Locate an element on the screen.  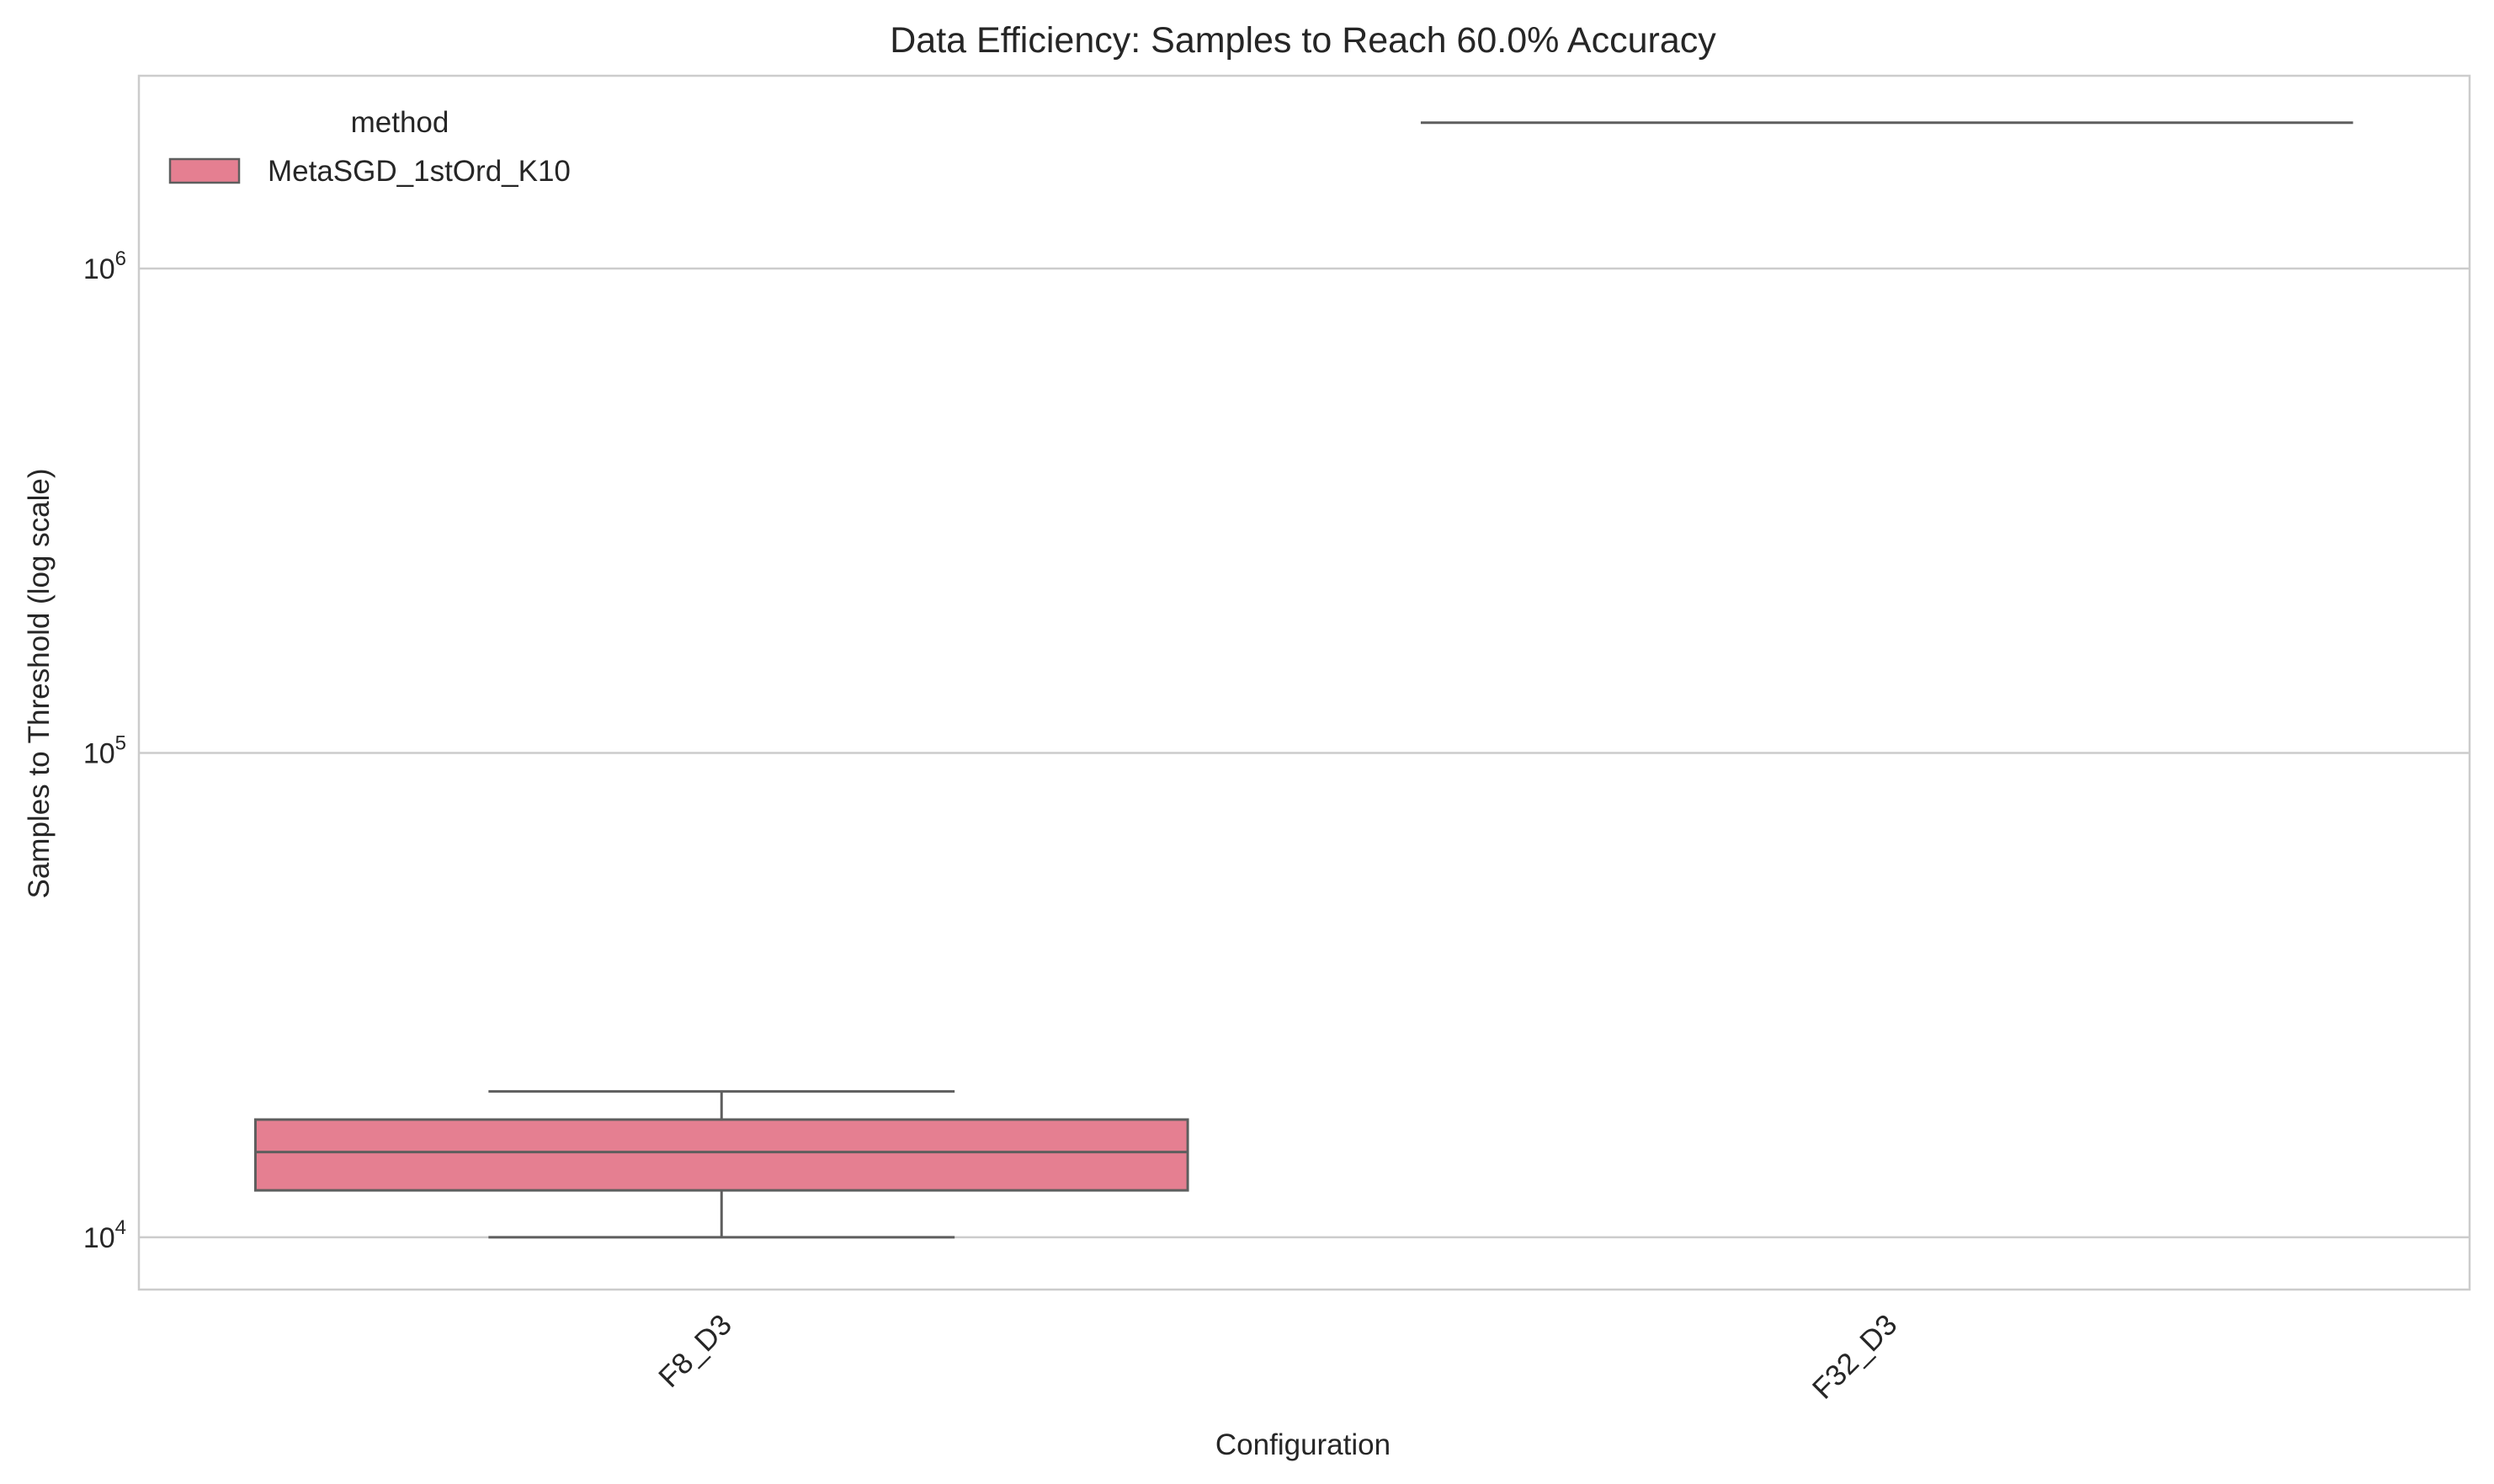
x-axis-label: Configuration is located at coordinates (1303, 1444).